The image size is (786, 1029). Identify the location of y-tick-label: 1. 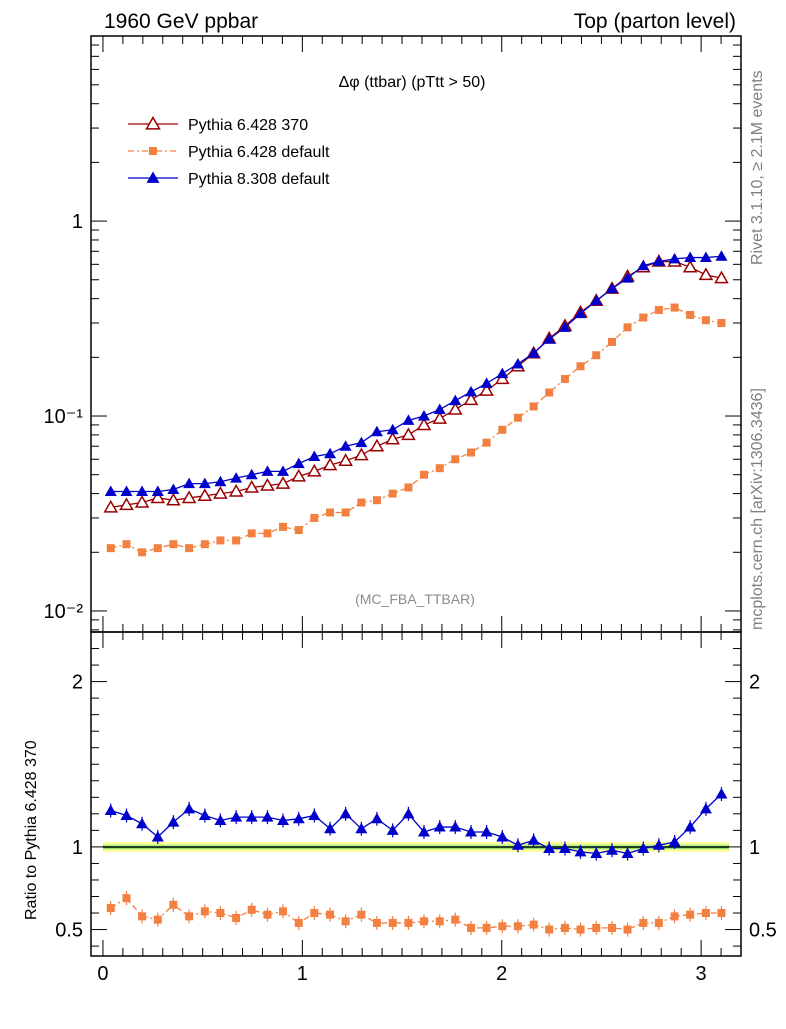
(77, 222).